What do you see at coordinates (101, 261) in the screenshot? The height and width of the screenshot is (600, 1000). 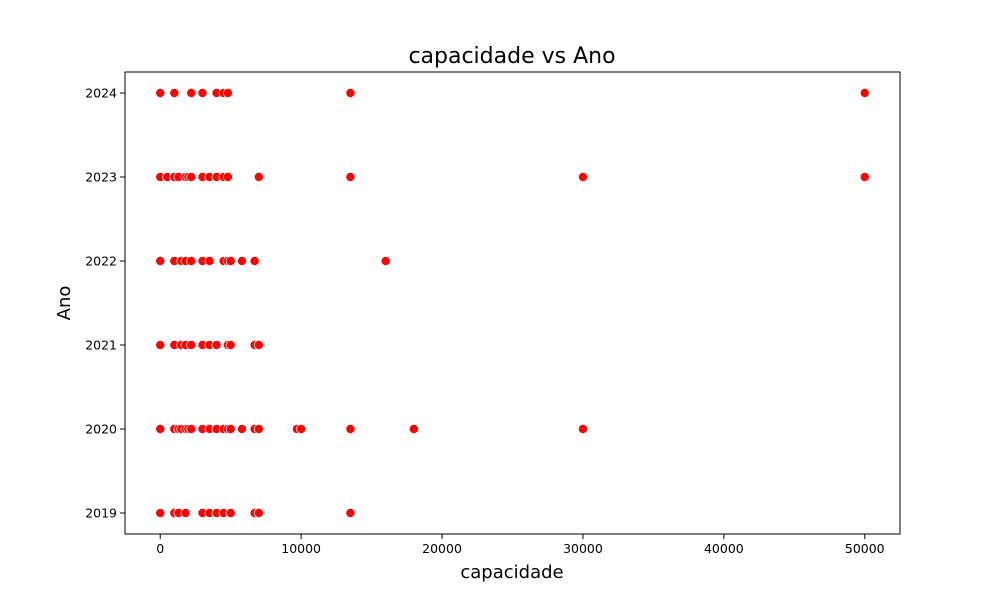 I see `y-tick-label: 2022` at bounding box center [101, 261].